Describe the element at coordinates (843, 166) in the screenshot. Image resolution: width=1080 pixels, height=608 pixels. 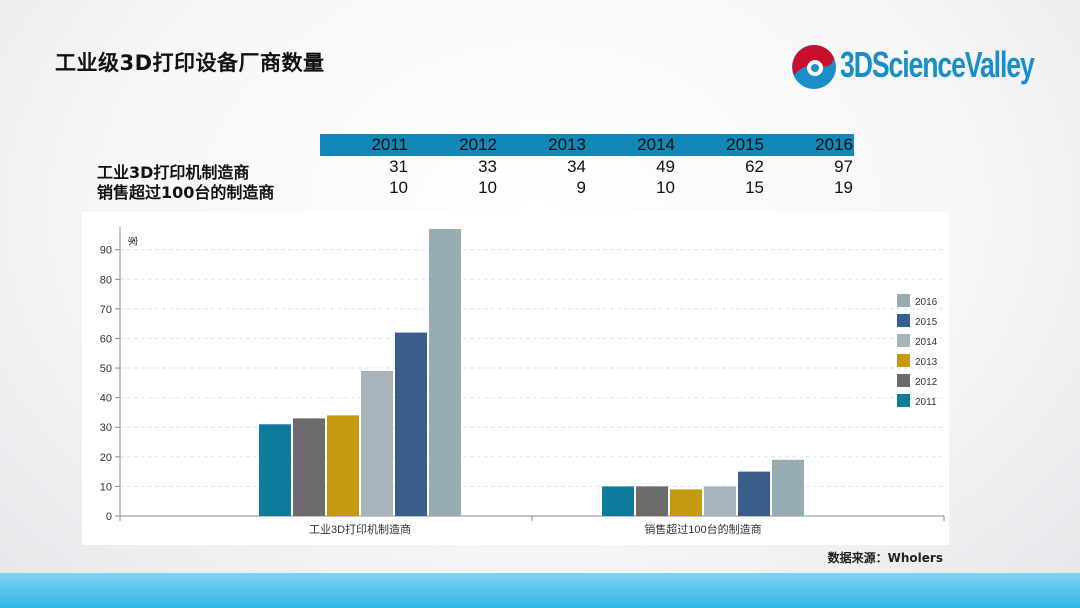
I see `table-cell: 97` at that location.